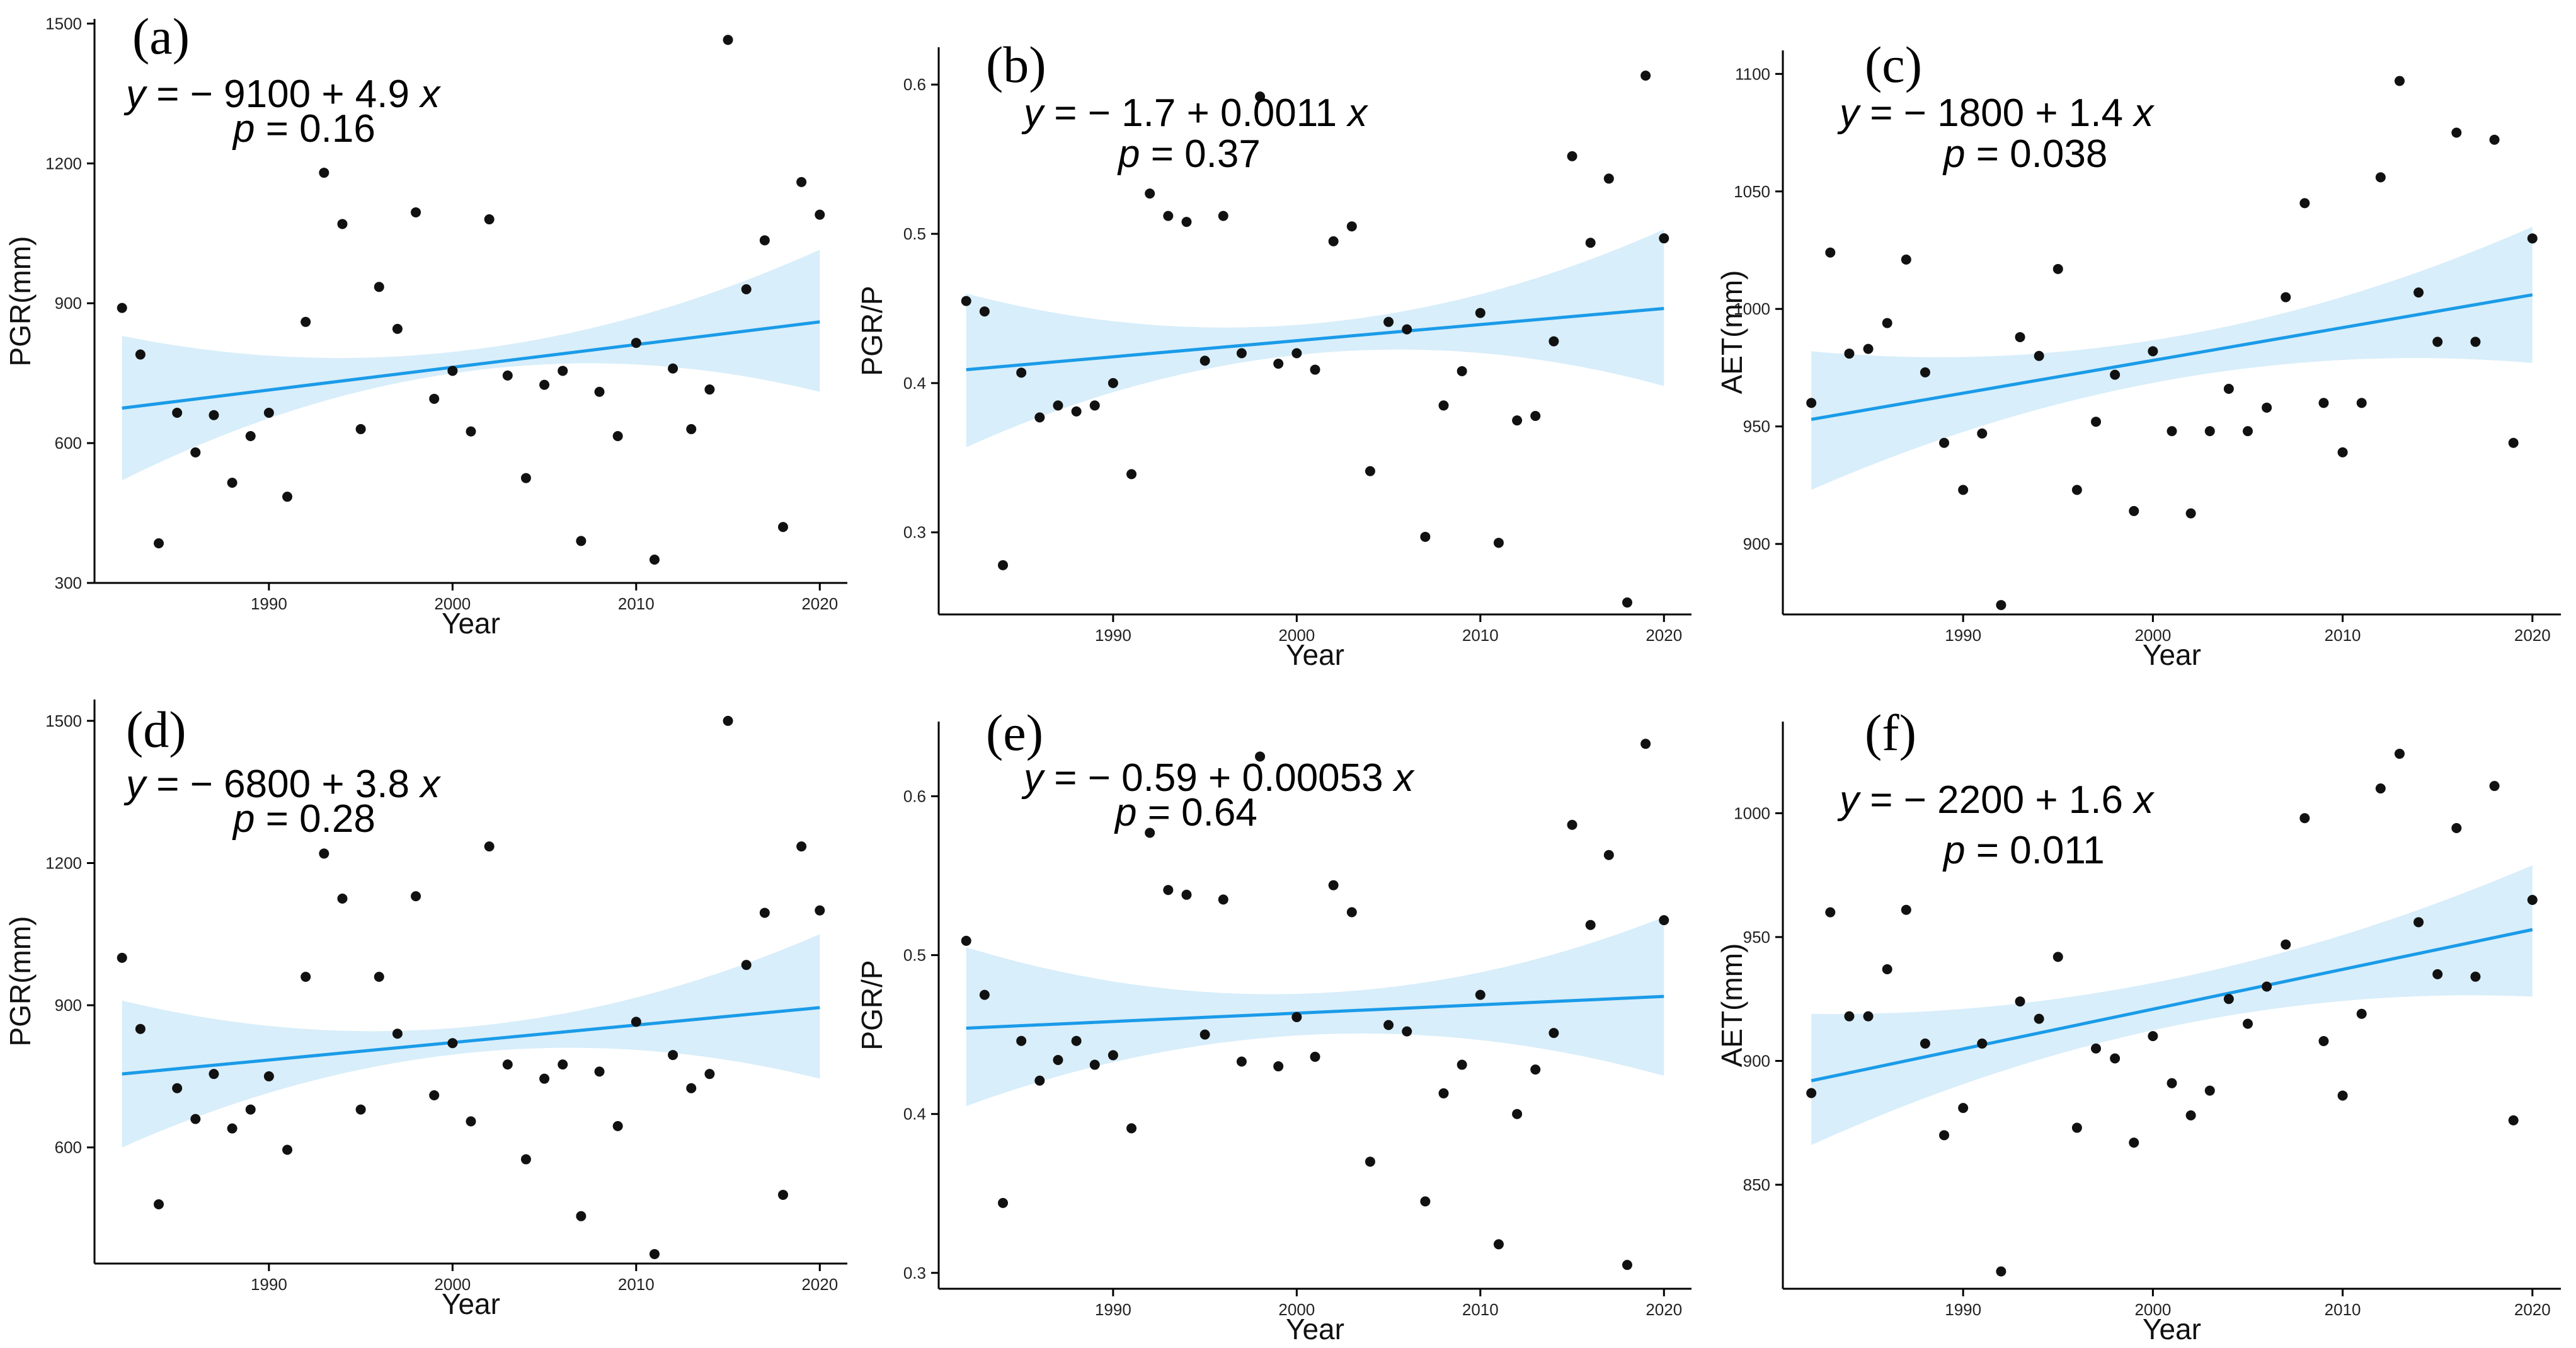 The image size is (2576, 1348). What do you see at coordinates (161, 37) in the screenshot?
I see `panel-label: (a)` at bounding box center [161, 37].